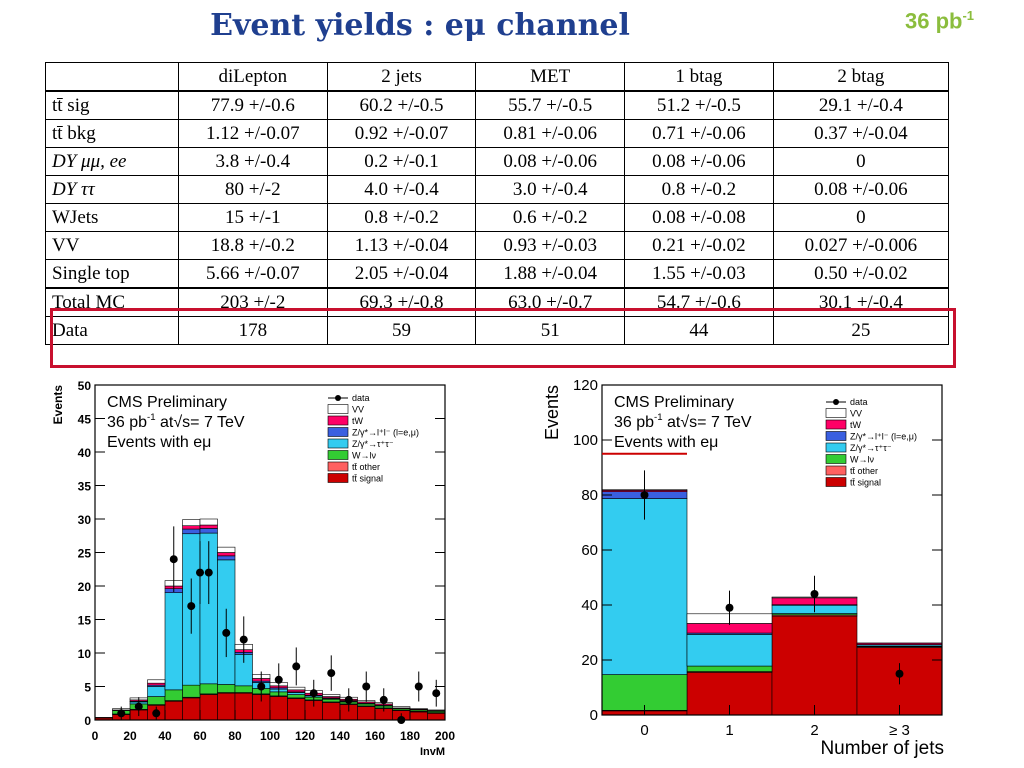 This screenshot has height=768, width=1024. I want to click on table-cell: 59, so click(401, 330).